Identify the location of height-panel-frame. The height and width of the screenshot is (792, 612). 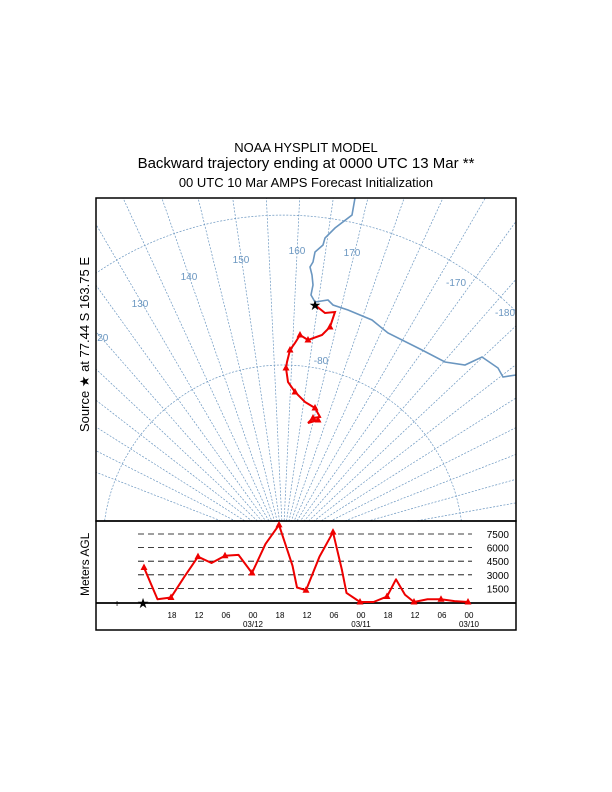
(306, 575).